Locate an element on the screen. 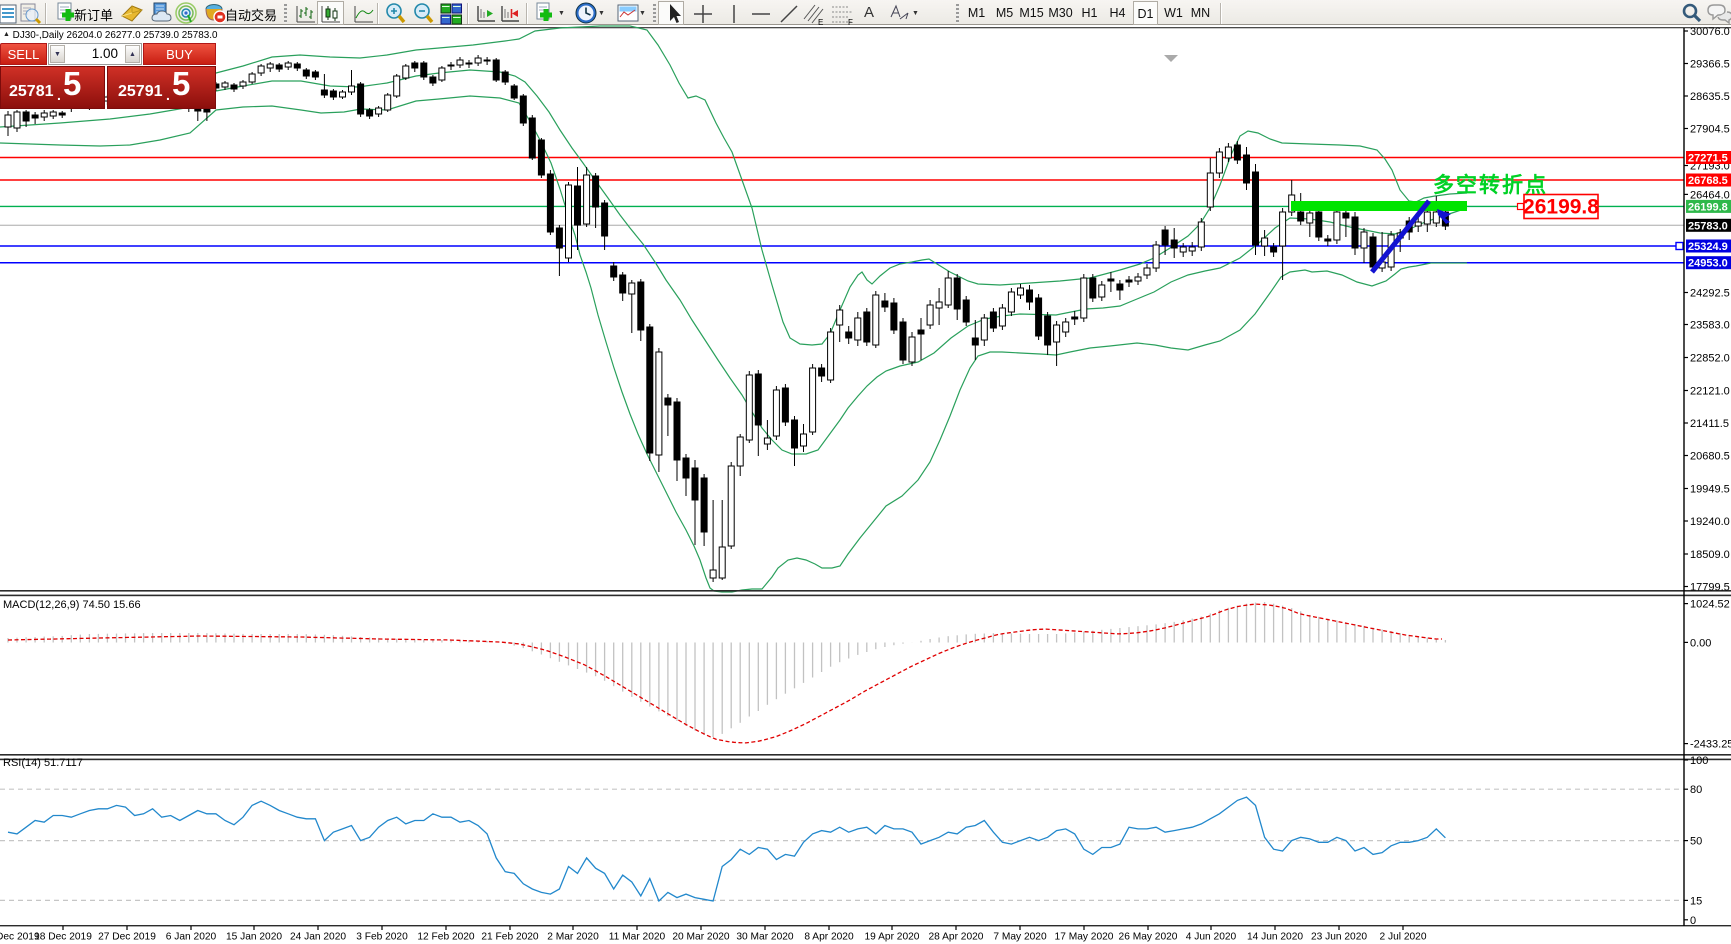 The width and height of the screenshot is (1731, 944). svg-text: 24953.0 is located at coordinates (1708, 264).